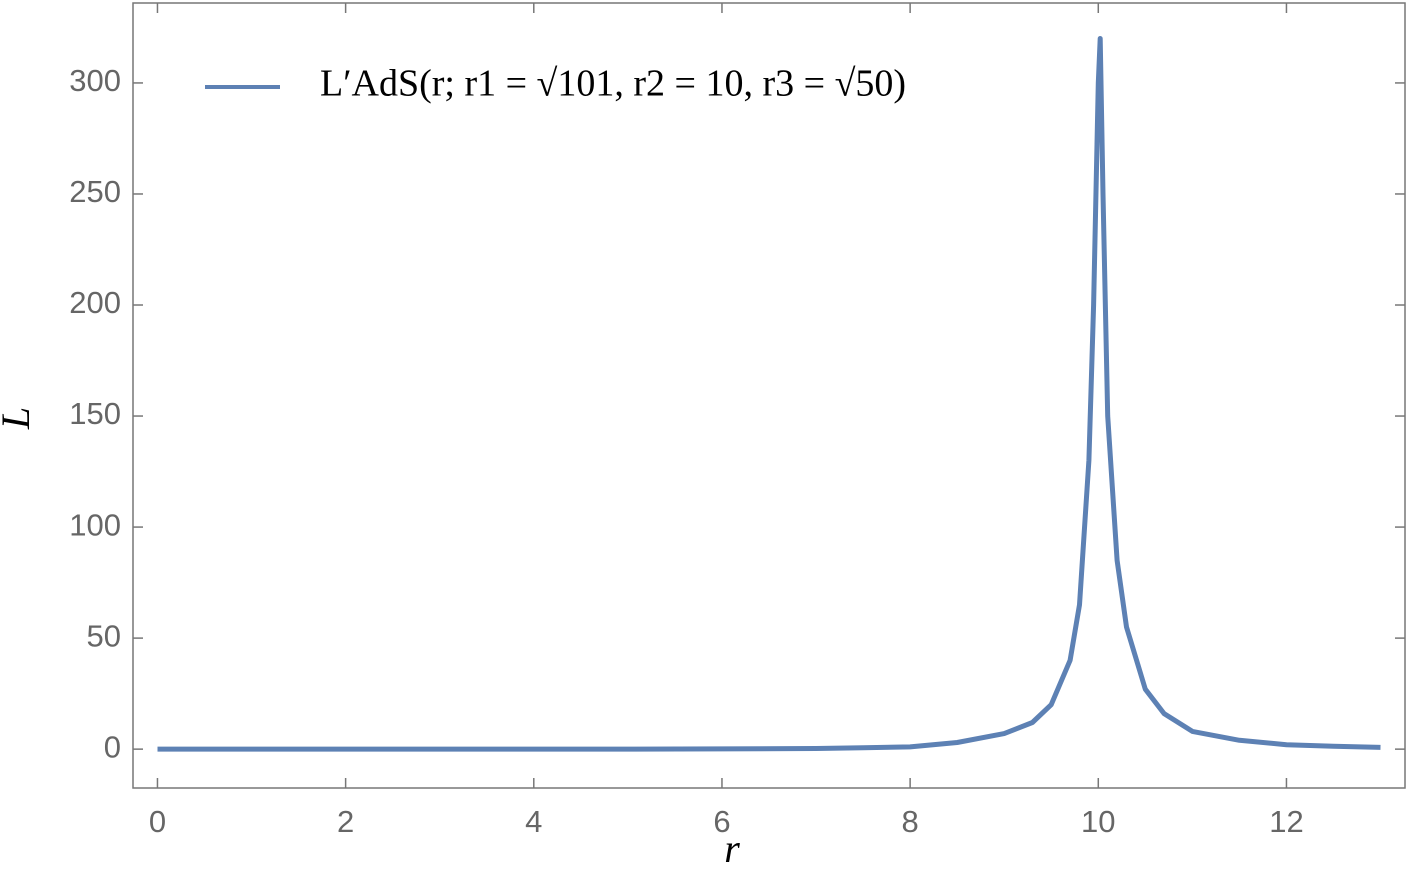  What do you see at coordinates (95, 80) in the screenshot?
I see `y-tick-label: 300` at bounding box center [95, 80].